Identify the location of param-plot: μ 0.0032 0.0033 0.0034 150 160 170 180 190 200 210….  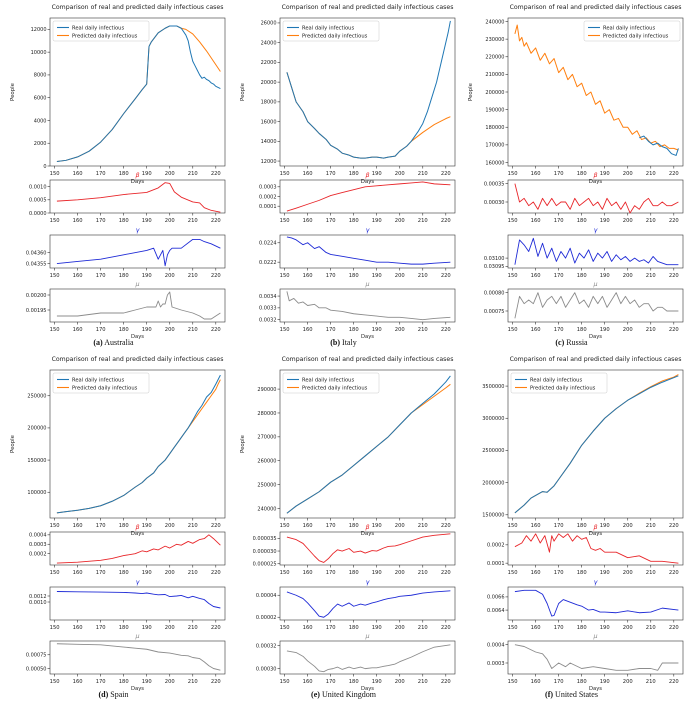
(357, 310).